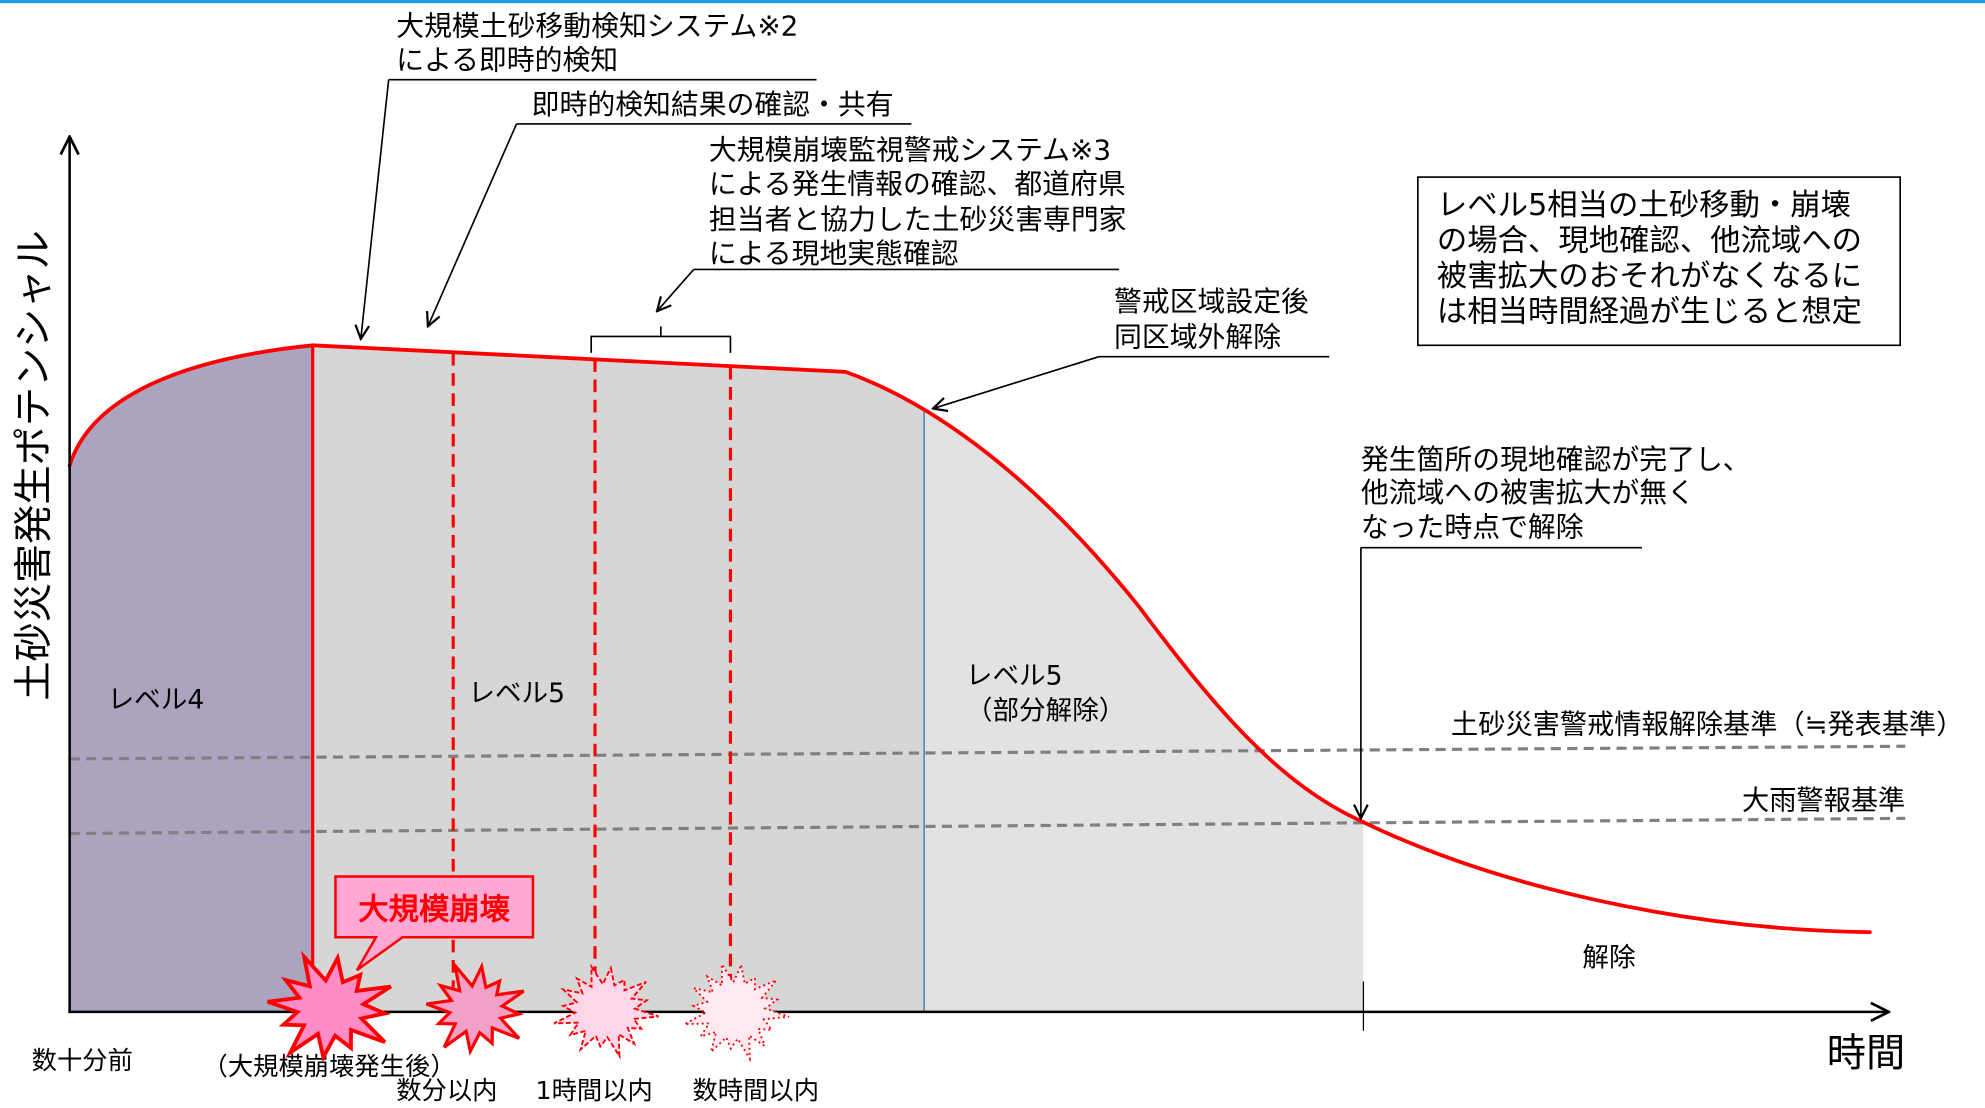 This screenshot has width=1985, height=1108. What do you see at coordinates (1649, 311) in the screenshot?
I see `note-box-line-4: は相当時間経過が生じると想定` at bounding box center [1649, 311].